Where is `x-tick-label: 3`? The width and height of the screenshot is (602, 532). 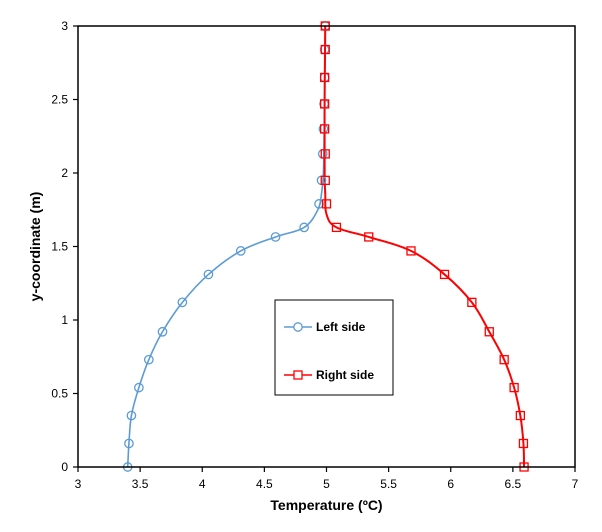
x-tick-label: 3 is located at coordinates (78, 484).